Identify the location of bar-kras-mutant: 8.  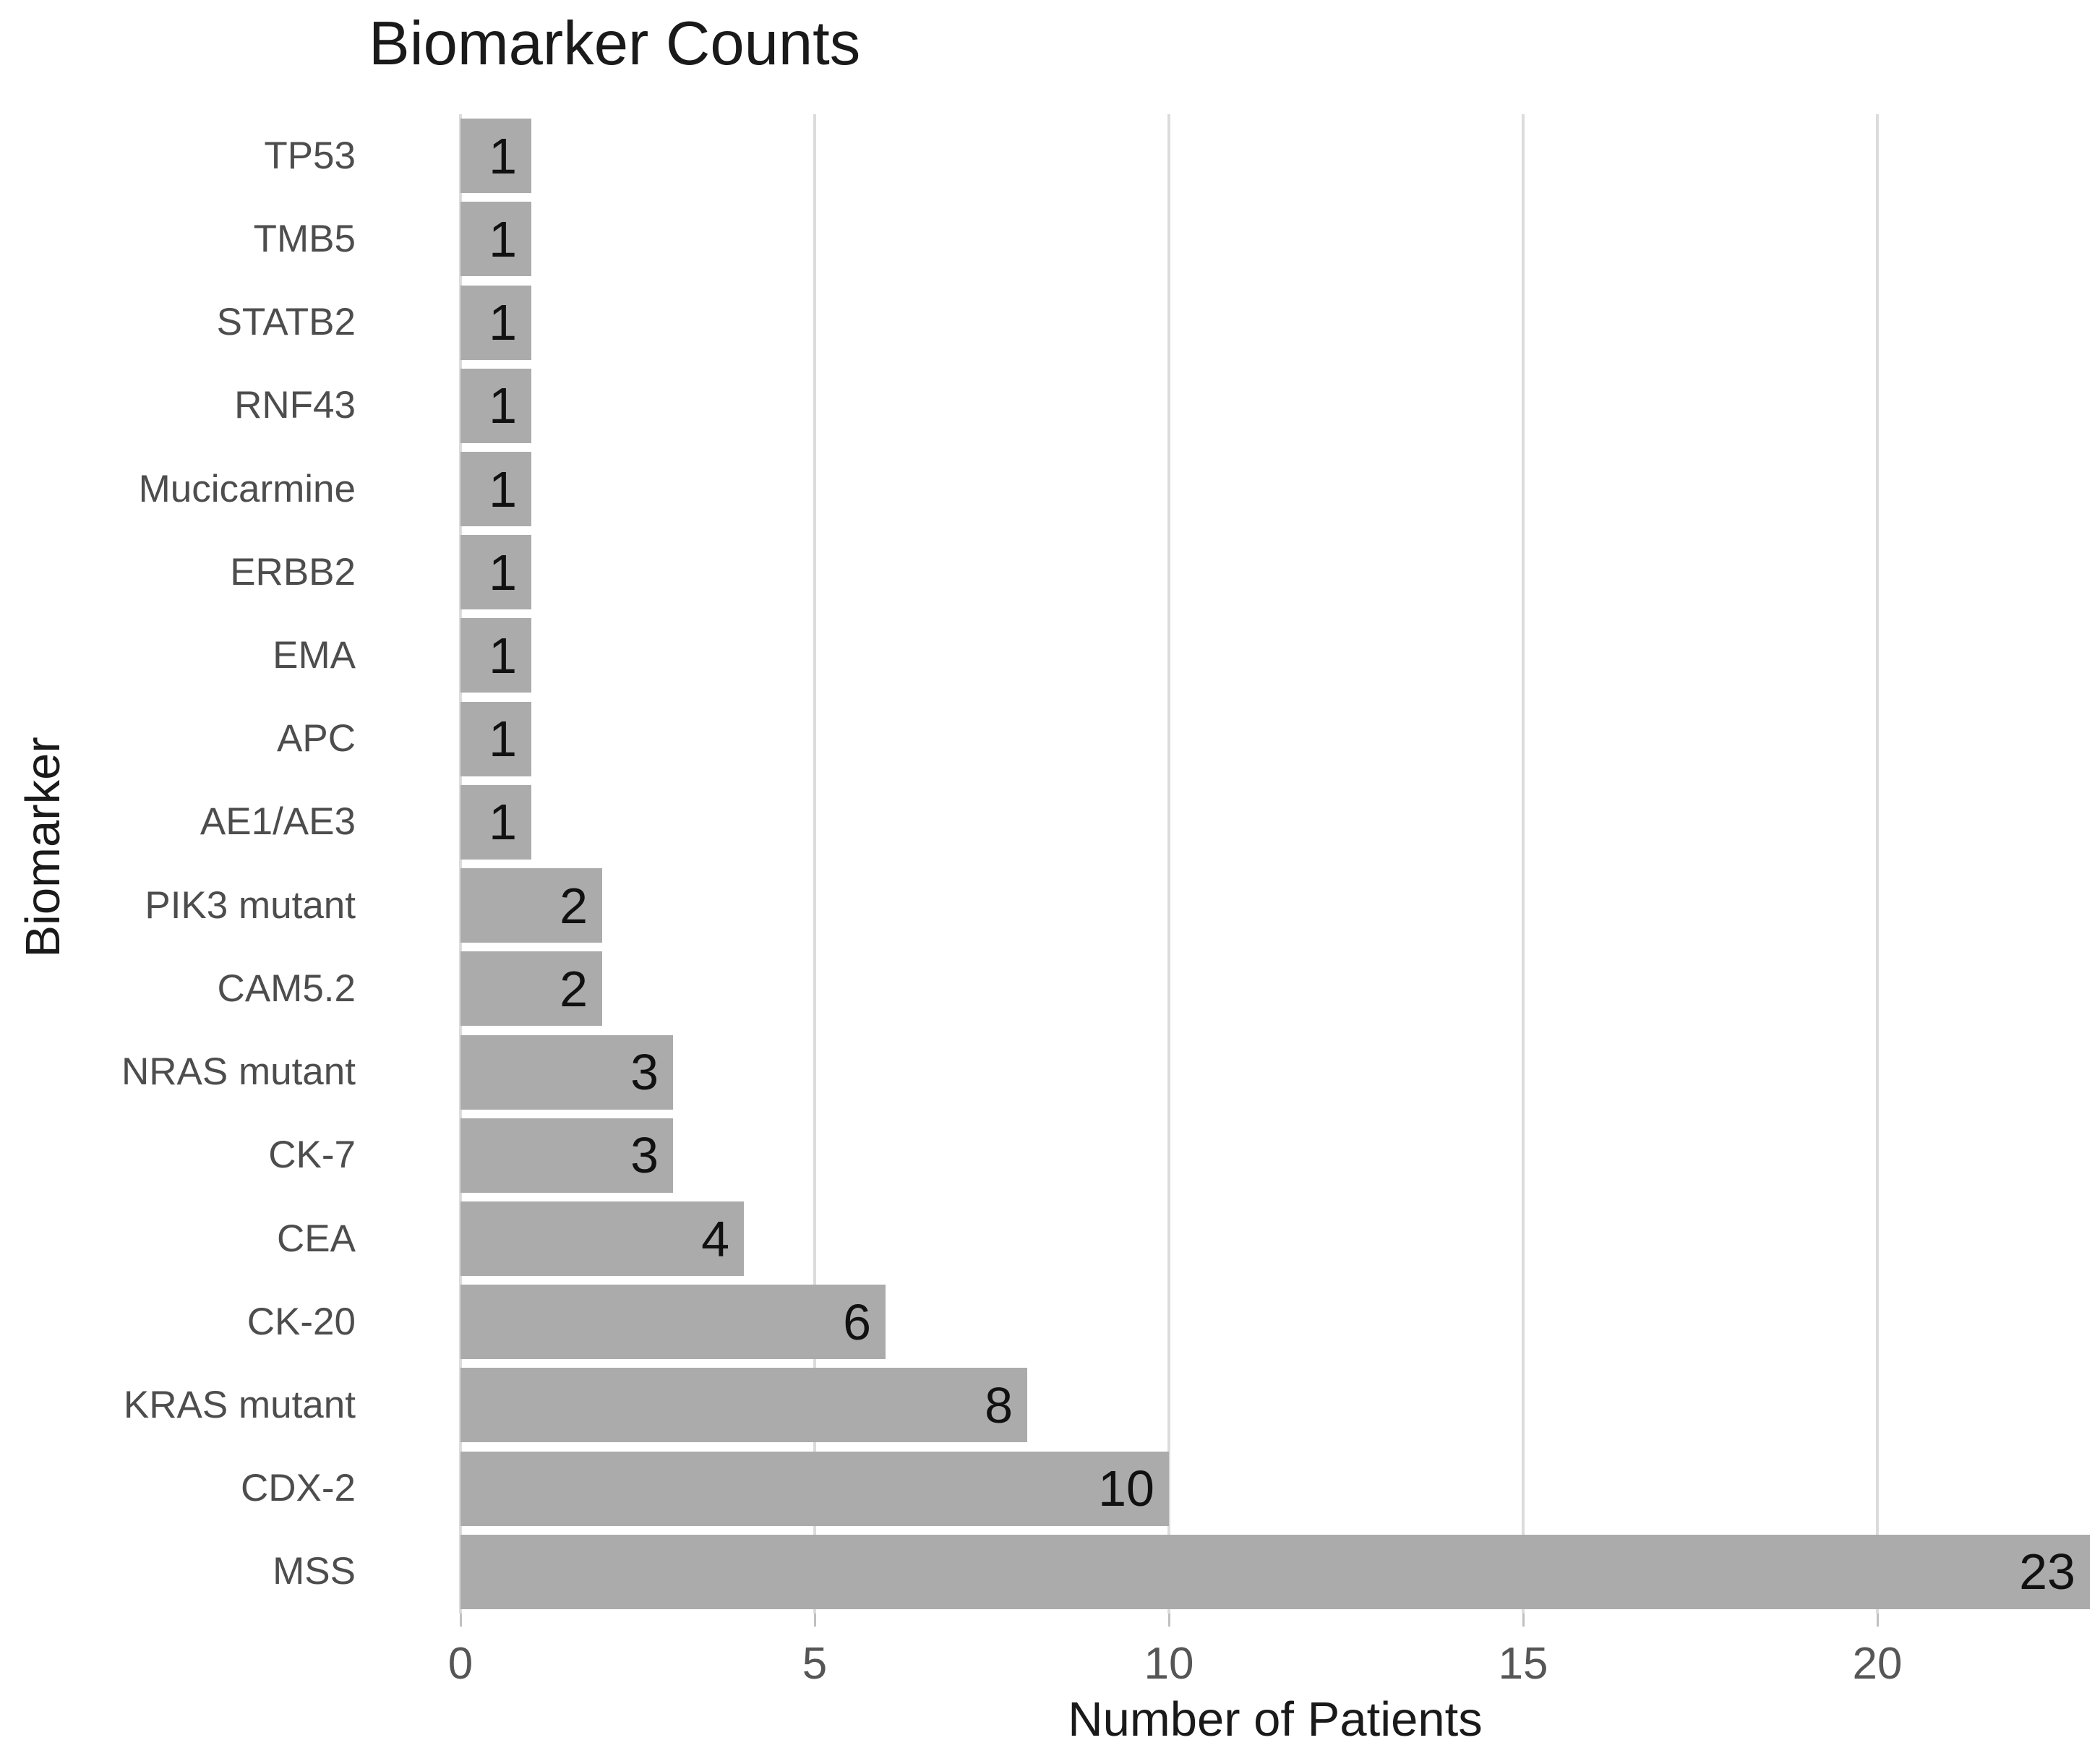
(743, 1405).